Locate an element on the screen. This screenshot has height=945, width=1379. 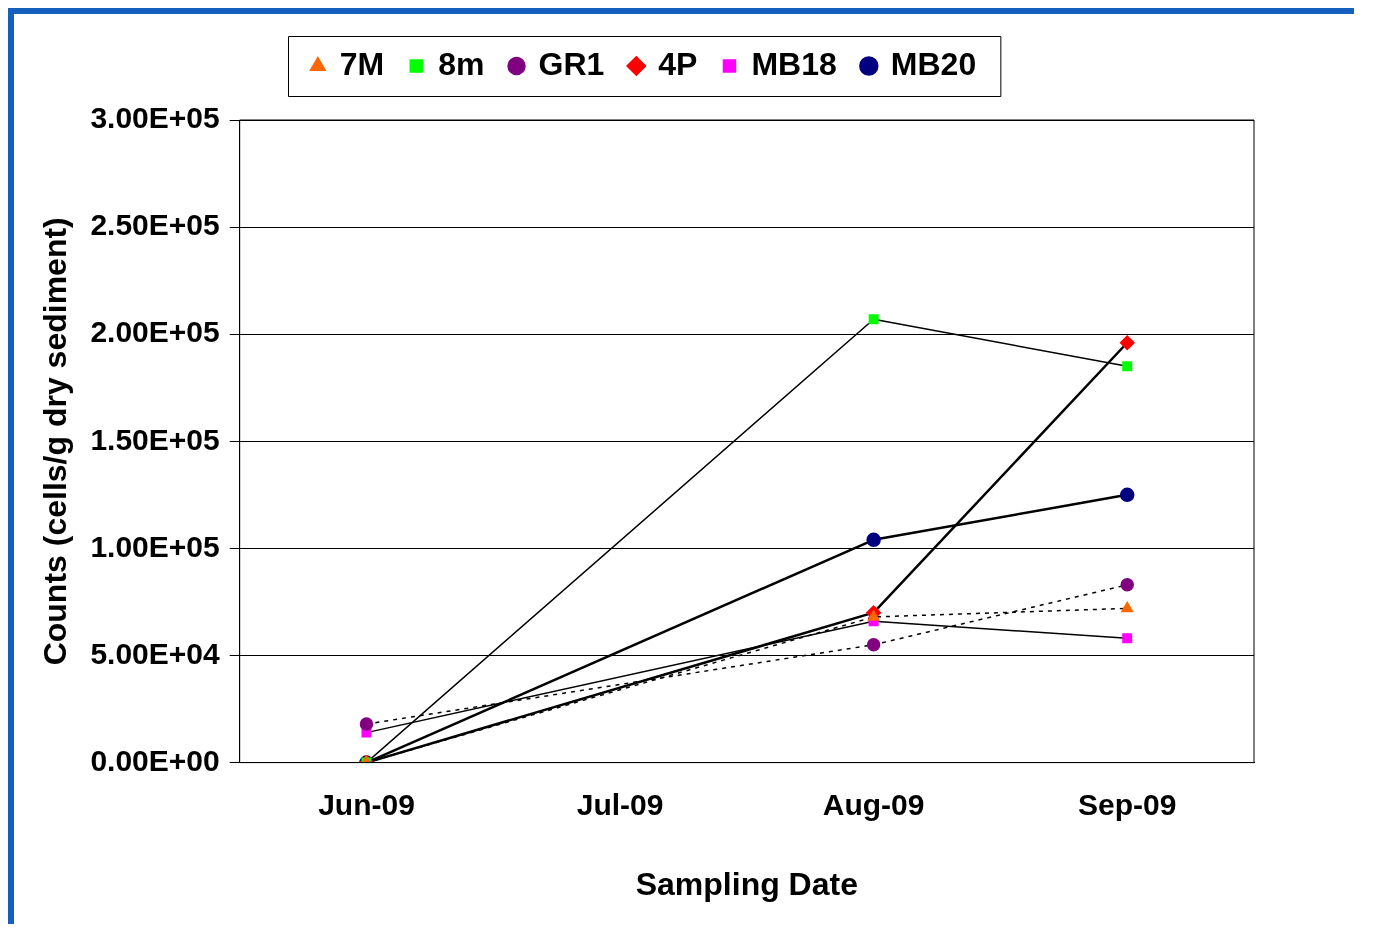
y-tick-label: 2.00E+05 is located at coordinates (155, 332).